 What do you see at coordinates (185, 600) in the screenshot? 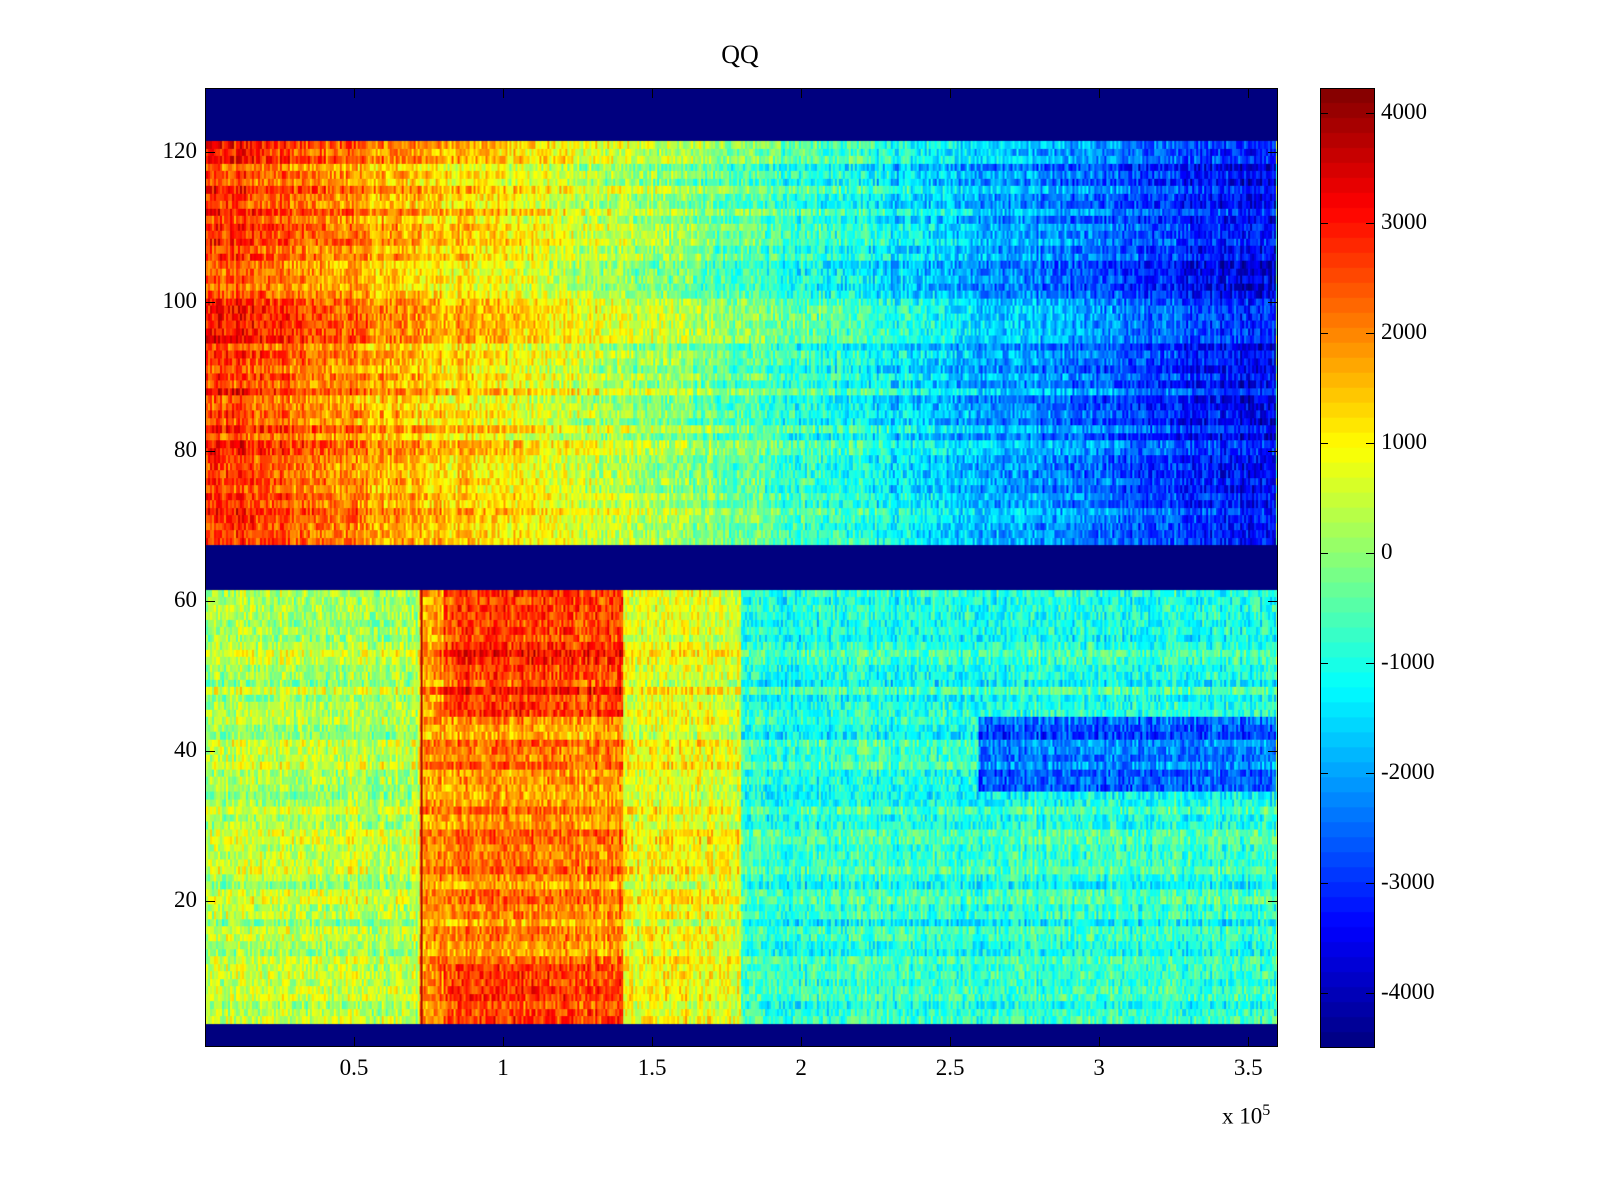
I see `y-tick-label: 60` at bounding box center [185, 600].